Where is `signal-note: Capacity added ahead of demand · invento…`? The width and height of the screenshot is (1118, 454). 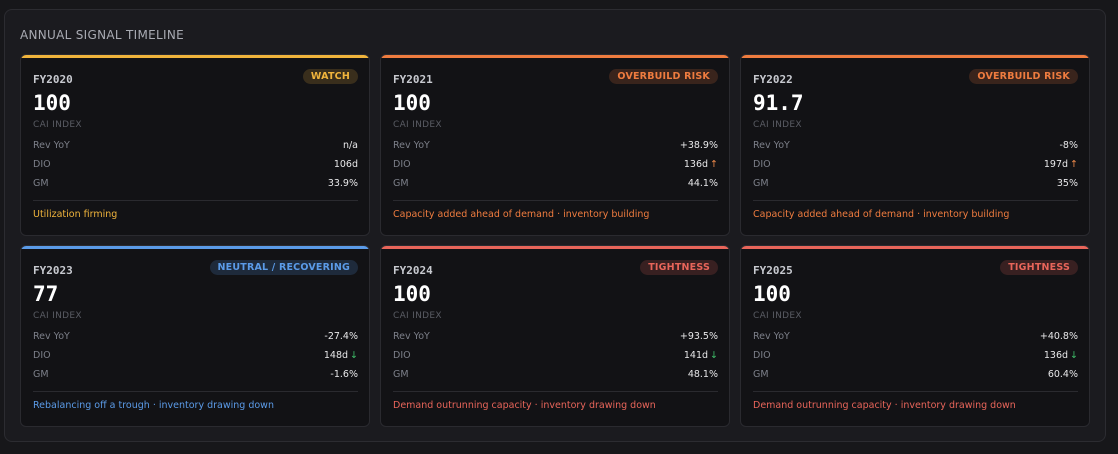
signal-note: Capacity added ahead of demand · invento… is located at coordinates (881, 214).